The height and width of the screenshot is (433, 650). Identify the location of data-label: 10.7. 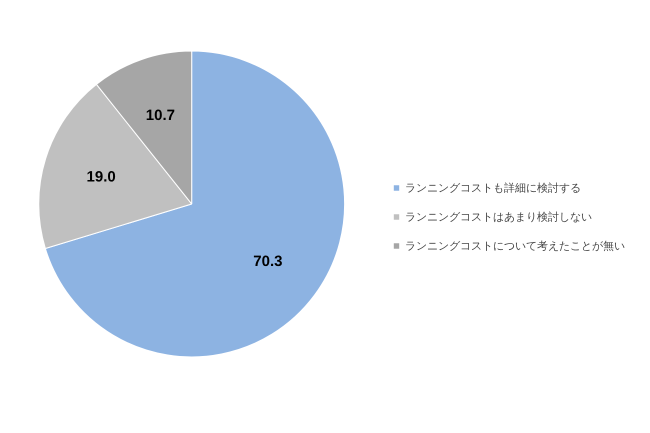
(161, 115).